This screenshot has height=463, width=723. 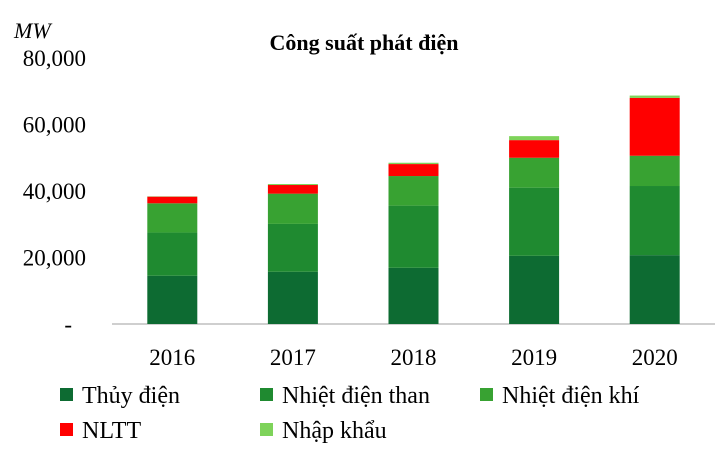 What do you see at coordinates (131, 396) in the screenshot?
I see `legend-label: Thủy điện` at bounding box center [131, 396].